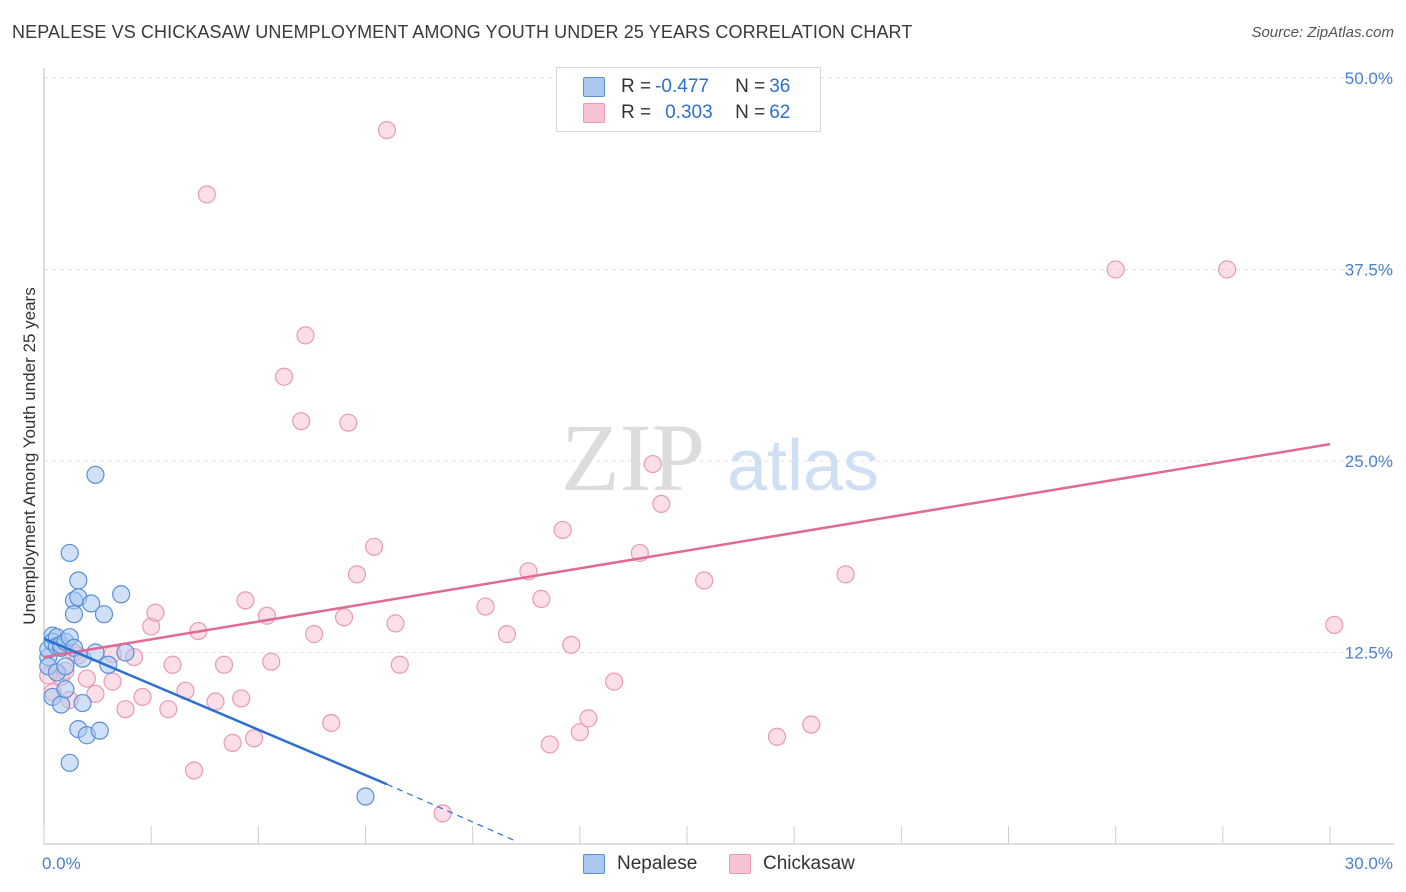 This screenshot has height=892, width=1406. Describe the element at coordinates (780, 86) in the screenshot. I see `legend-n-value: 36` at that location.